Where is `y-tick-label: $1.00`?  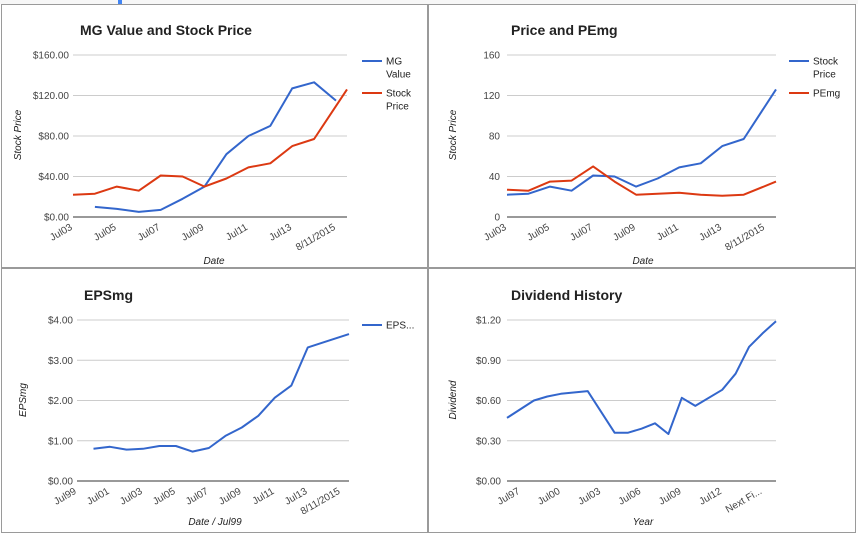 y-tick-label: $1.00 is located at coordinates (60, 441).